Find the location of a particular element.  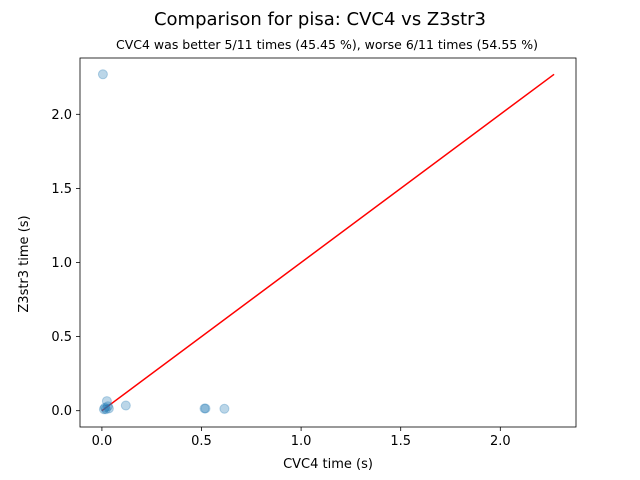

y-tick-label: 0.0 is located at coordinates (61, 411).